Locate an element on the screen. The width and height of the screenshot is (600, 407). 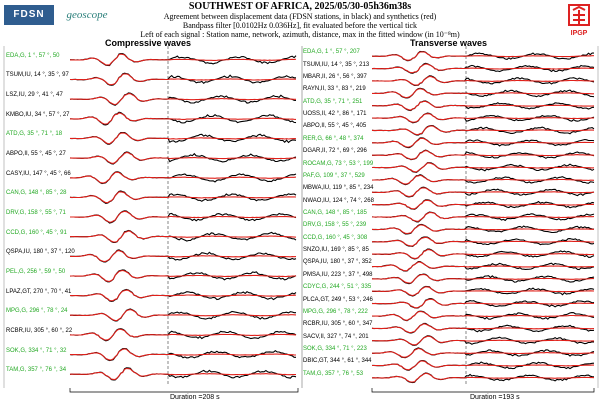
fdsn-logo: FDSN is located at coordinates (29, 15).